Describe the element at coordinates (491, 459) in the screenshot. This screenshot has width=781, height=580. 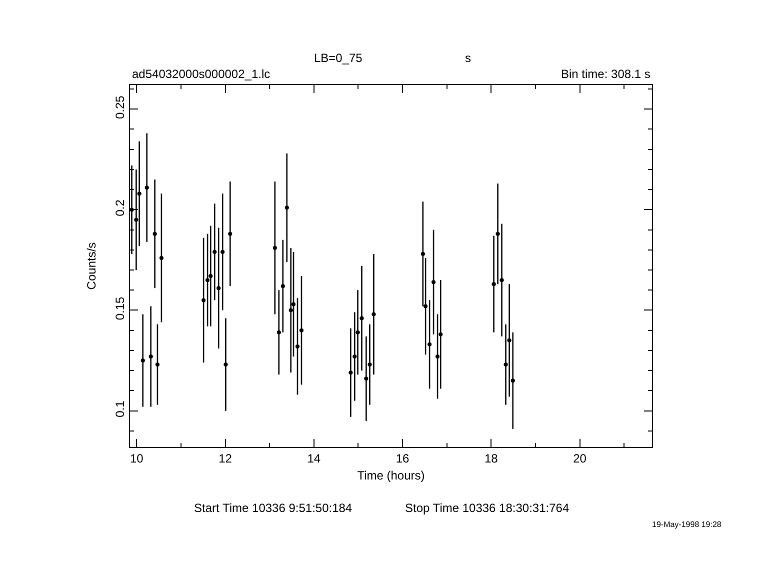
I see `x-tick-label: 18` at that location.